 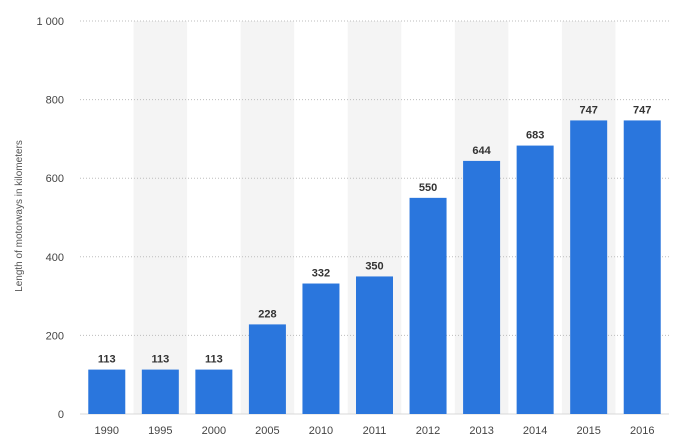 I want to click on x-tick-label: 2014, so click(x=535, y=431).